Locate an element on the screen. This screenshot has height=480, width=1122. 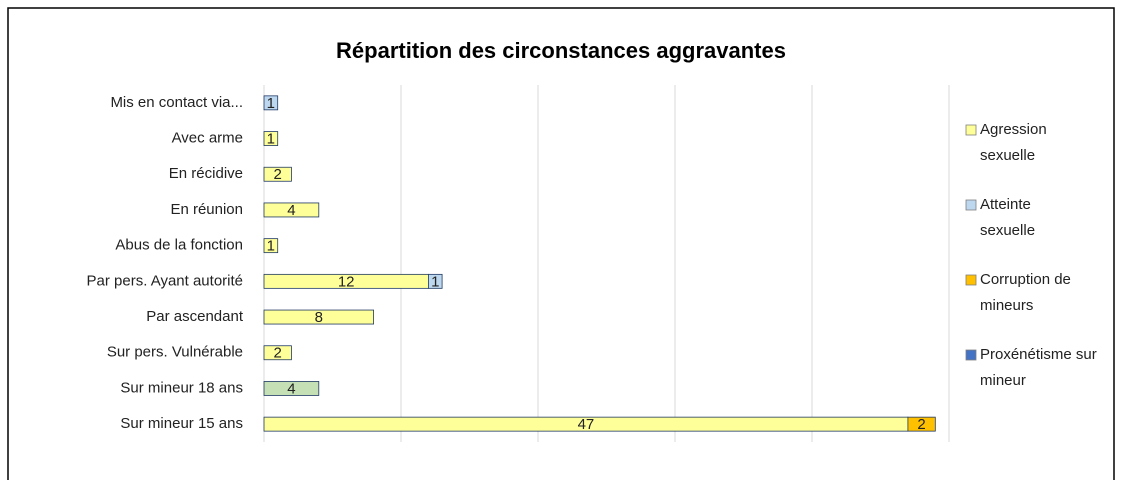
legend-line: Proxénétisme sur is located at coordinates (1038, 354).